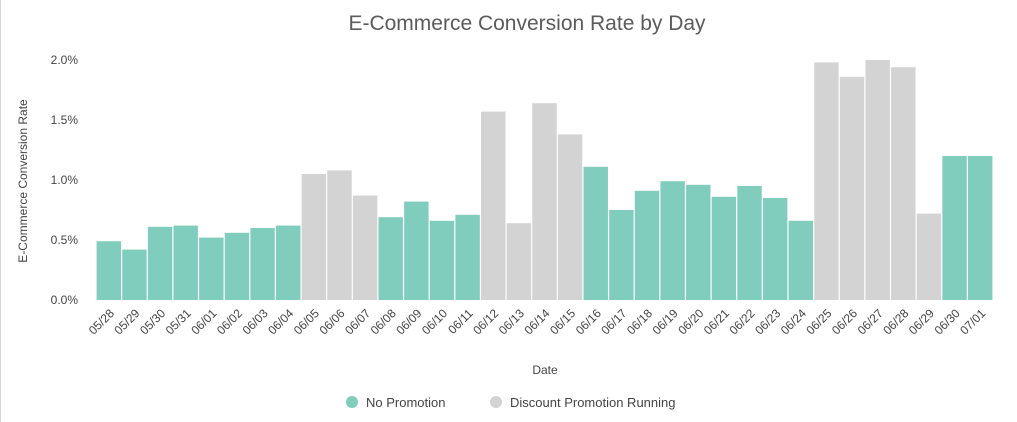  I want to click on y-axis-ticks: 0.0% 0.5% 1.0% 1.5% 2.0%, so click(65, 180).